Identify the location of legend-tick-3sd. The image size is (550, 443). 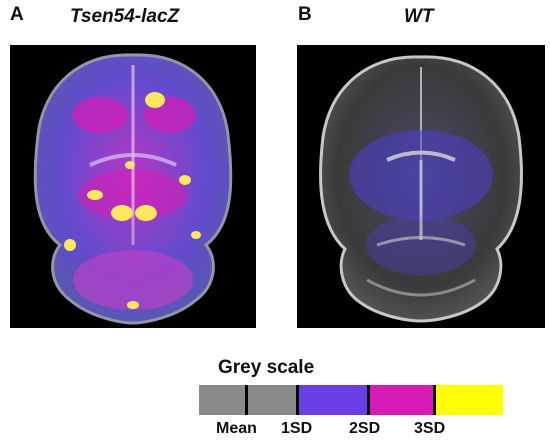
(434, 400).